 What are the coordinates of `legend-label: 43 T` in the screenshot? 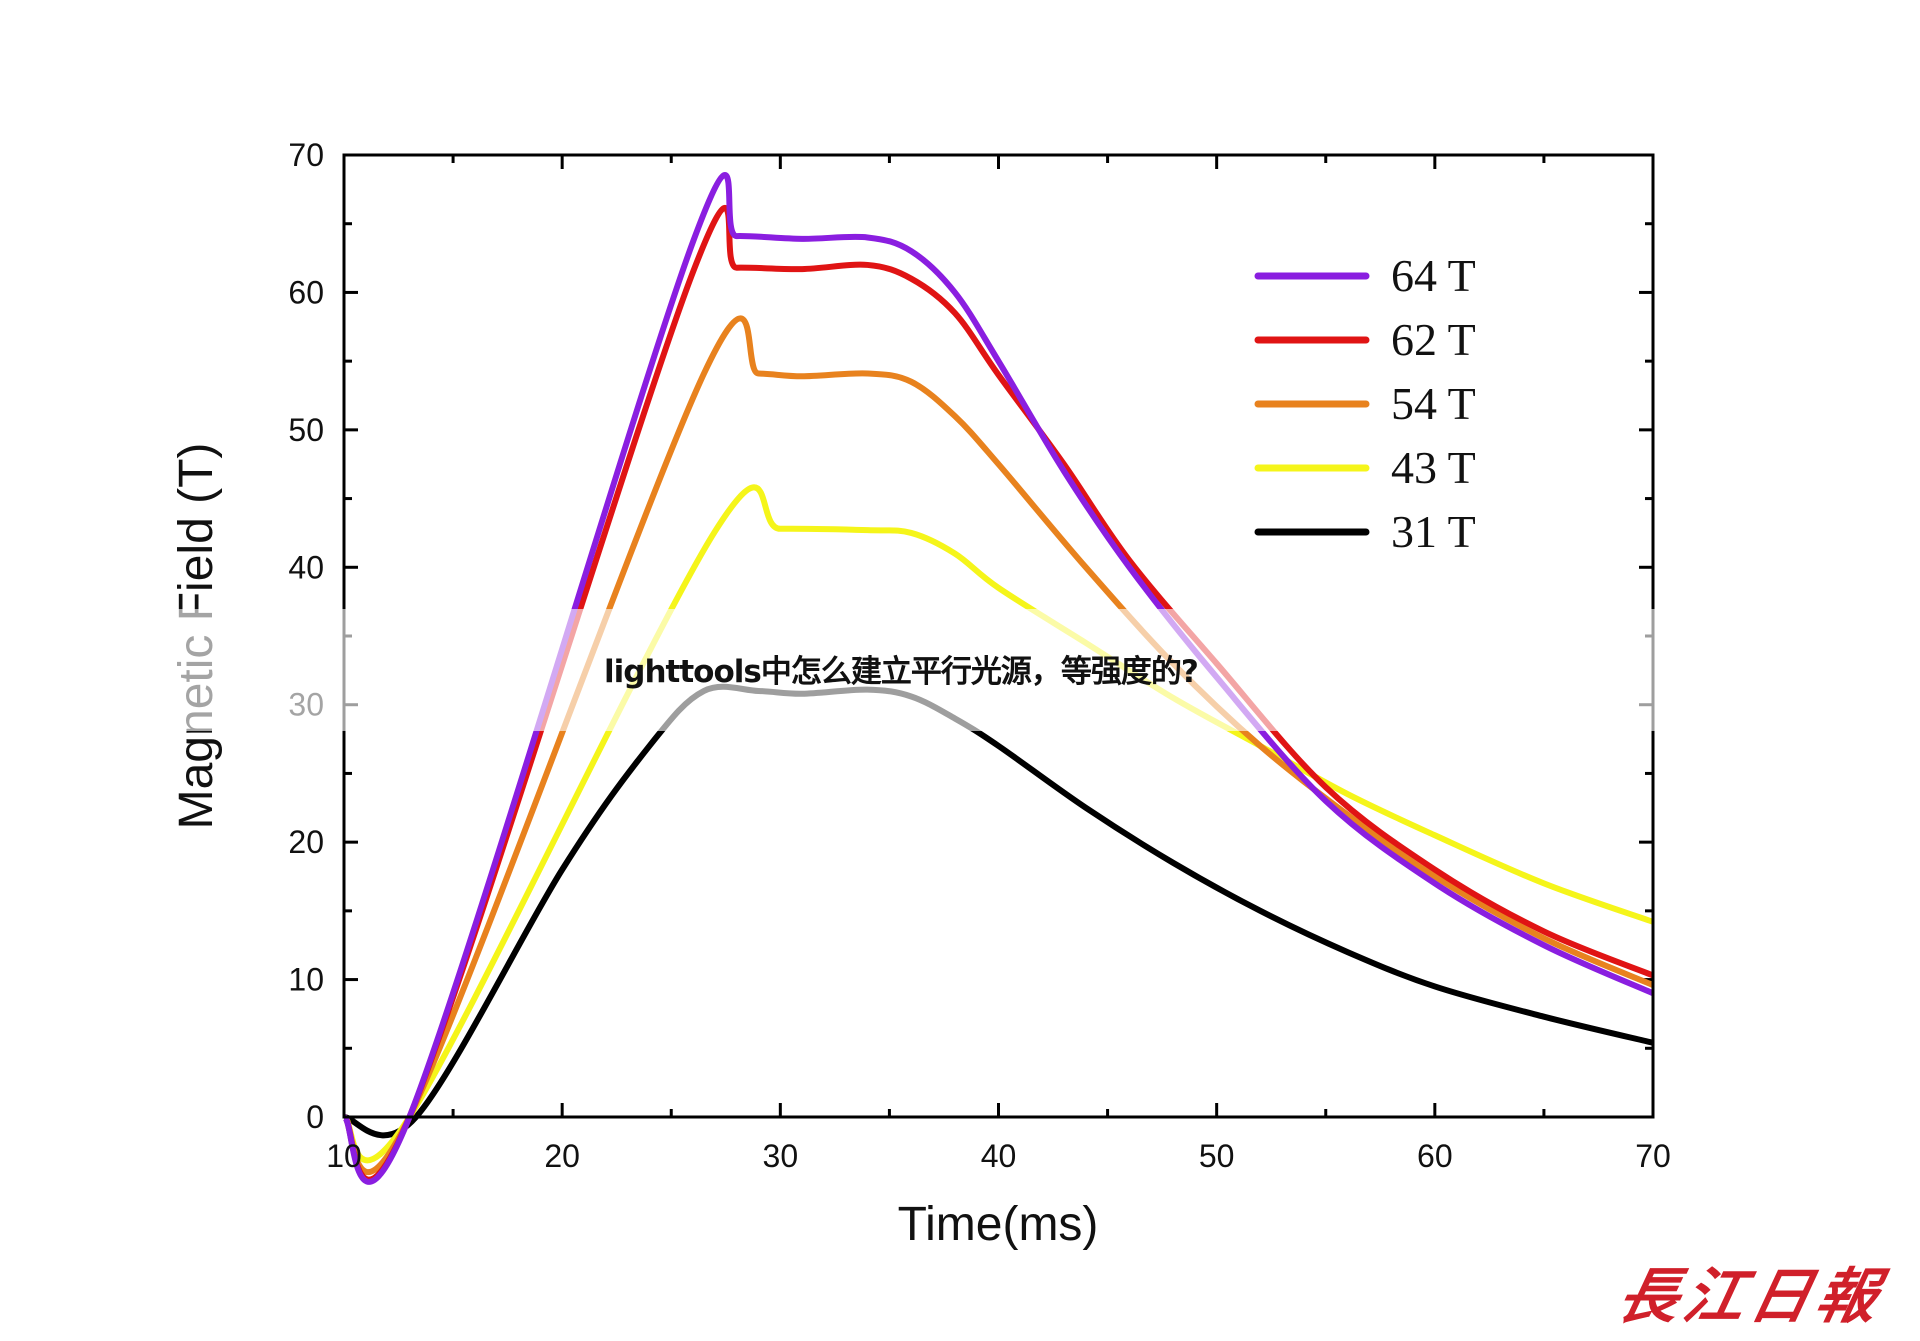 It's located at (1433, 467).